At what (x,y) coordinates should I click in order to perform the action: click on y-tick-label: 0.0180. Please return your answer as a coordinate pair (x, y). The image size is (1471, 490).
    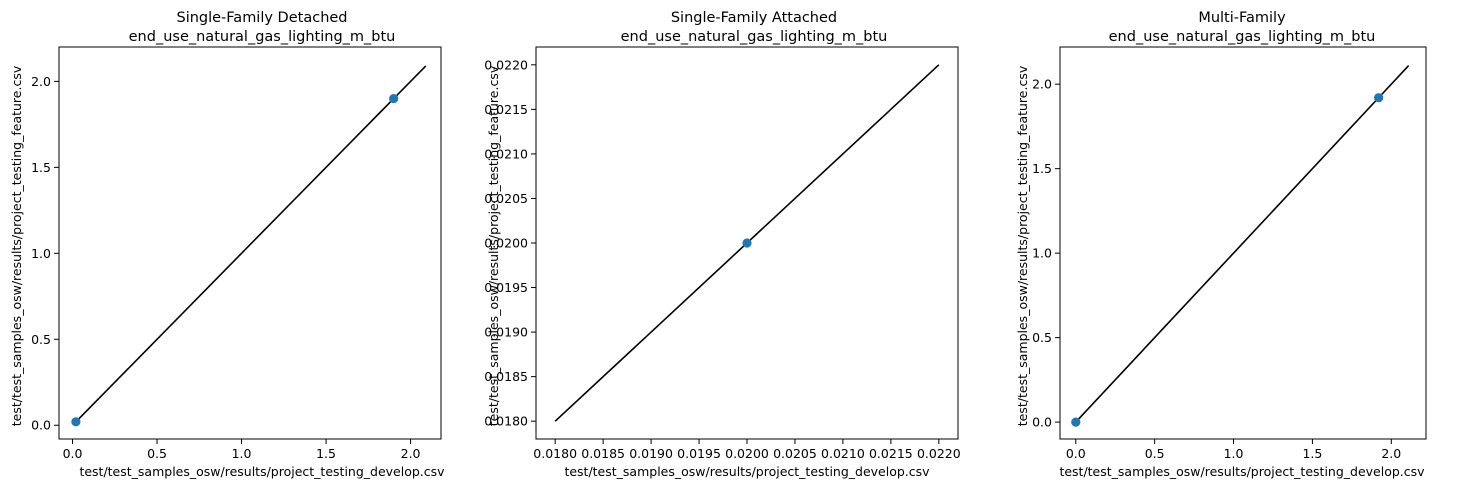
    Looking at the image, I should click on (506, 421).